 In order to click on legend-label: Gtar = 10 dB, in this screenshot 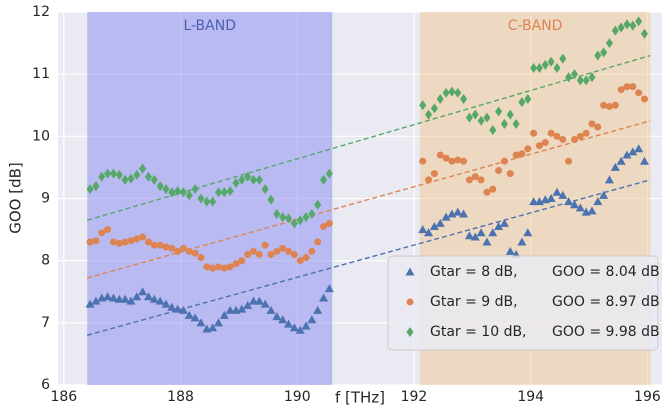, I will do `click(478, 332)`.